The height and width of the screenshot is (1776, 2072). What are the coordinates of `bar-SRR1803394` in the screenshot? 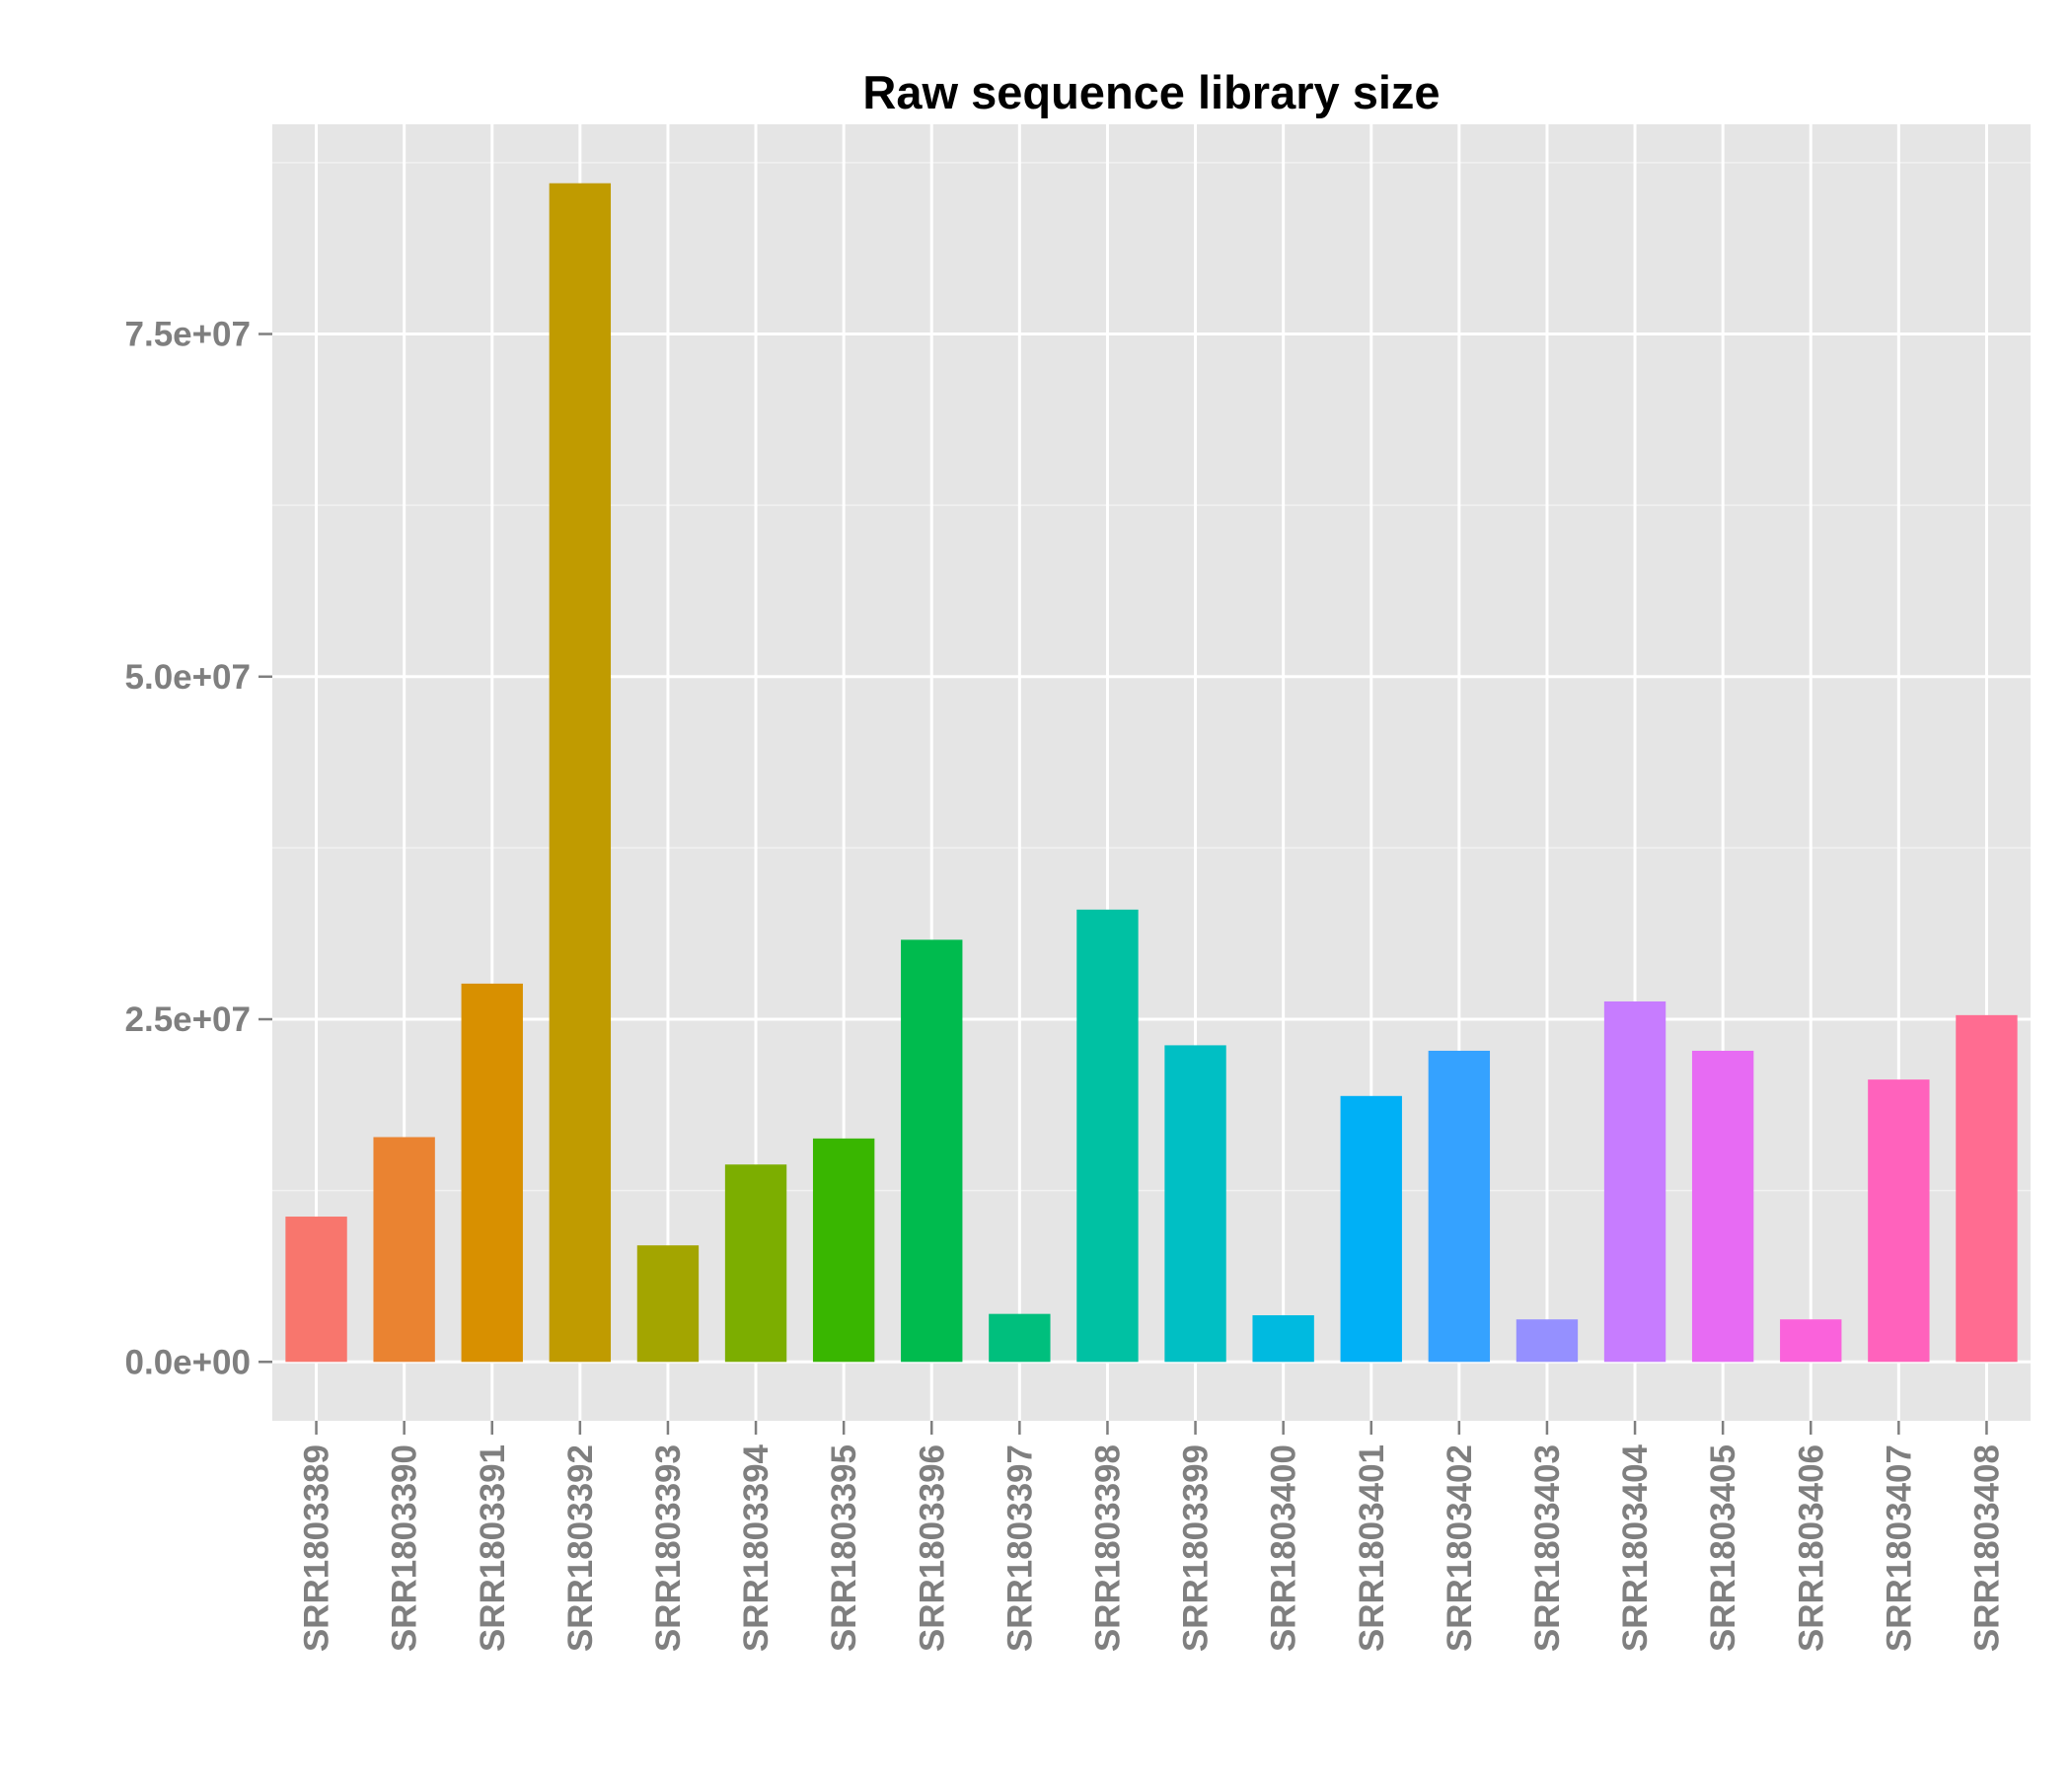 It's located at (755, 1263).